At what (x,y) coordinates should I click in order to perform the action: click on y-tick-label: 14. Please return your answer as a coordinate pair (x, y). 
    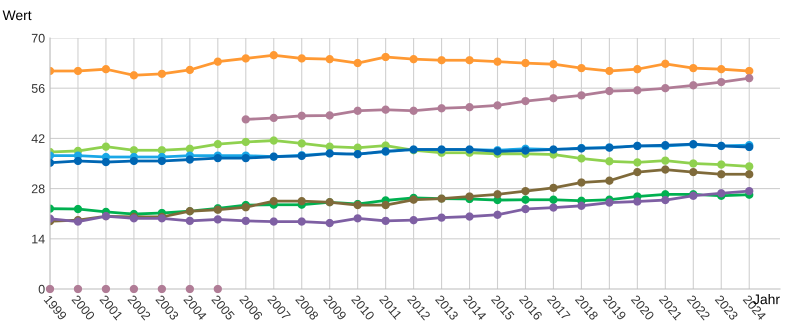
    Looking at the image, I should click on (38, 239).